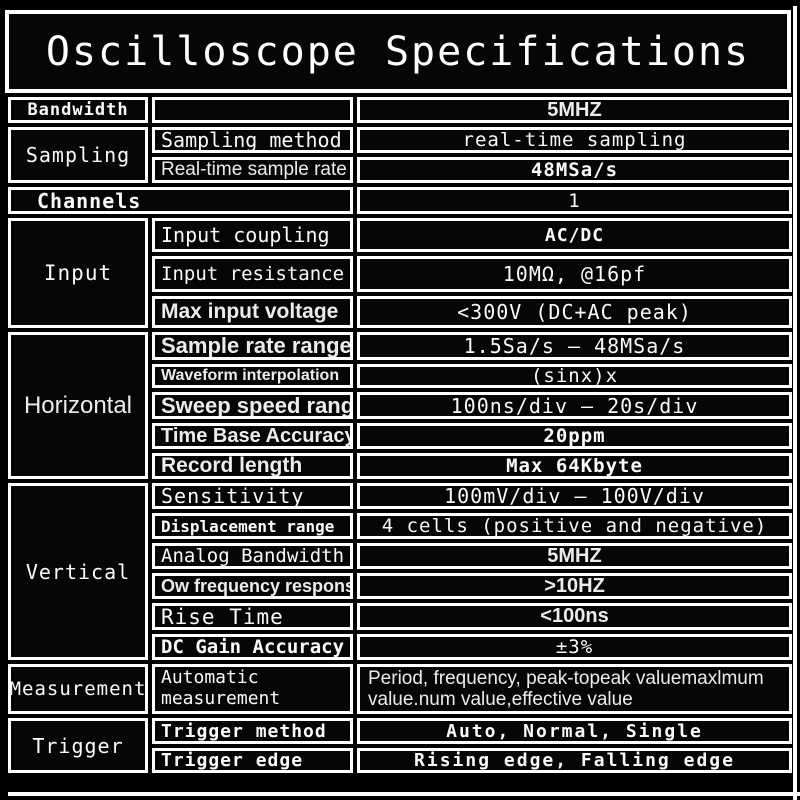  Describe the element at coordinates (574, 346) in the screenshot. I see `spec-value-sample-rate-range: 1.5Sa/s – 48MSa/s` at that location.